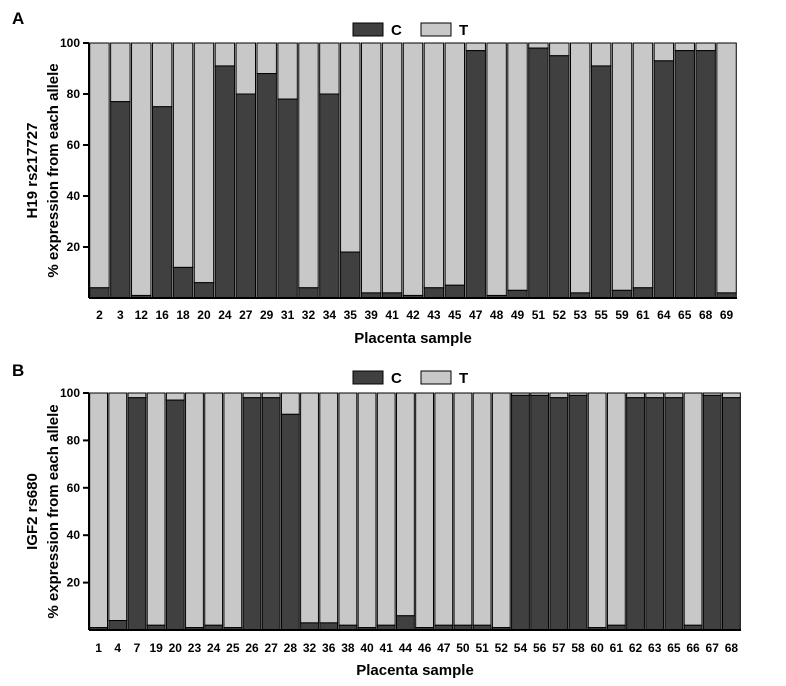 Image resolution: width=786 pixels, height=686 pixels. I want to click on x-tick-label: 28, so click(291, 648).